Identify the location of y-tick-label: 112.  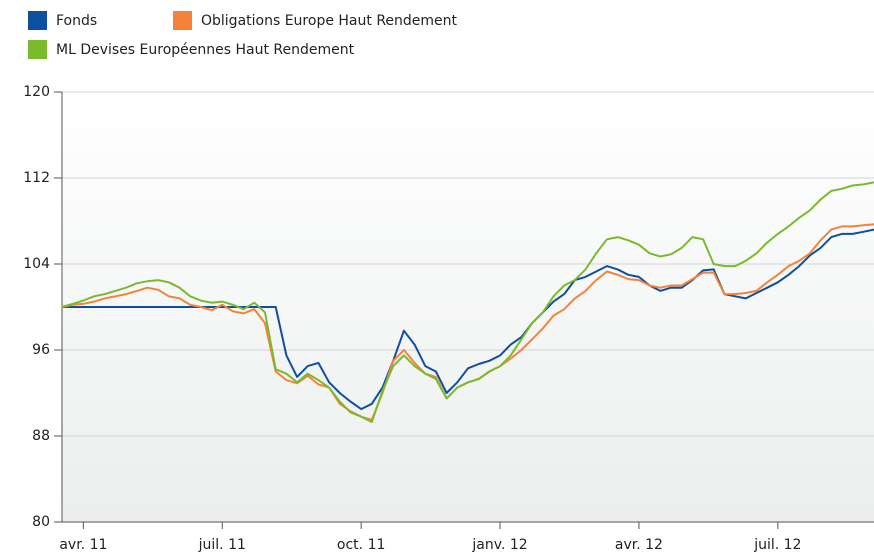
(36, 178).